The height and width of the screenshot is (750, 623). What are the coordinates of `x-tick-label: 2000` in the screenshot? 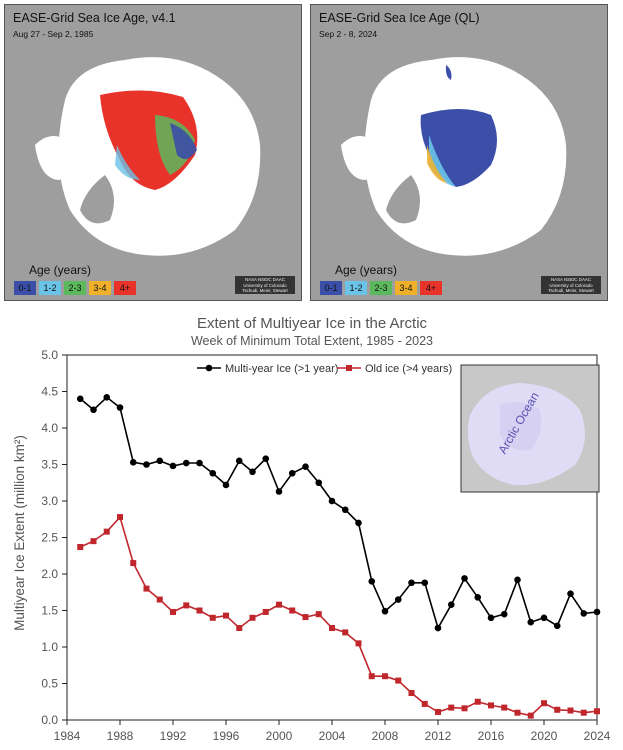 It's located at (279, 736).